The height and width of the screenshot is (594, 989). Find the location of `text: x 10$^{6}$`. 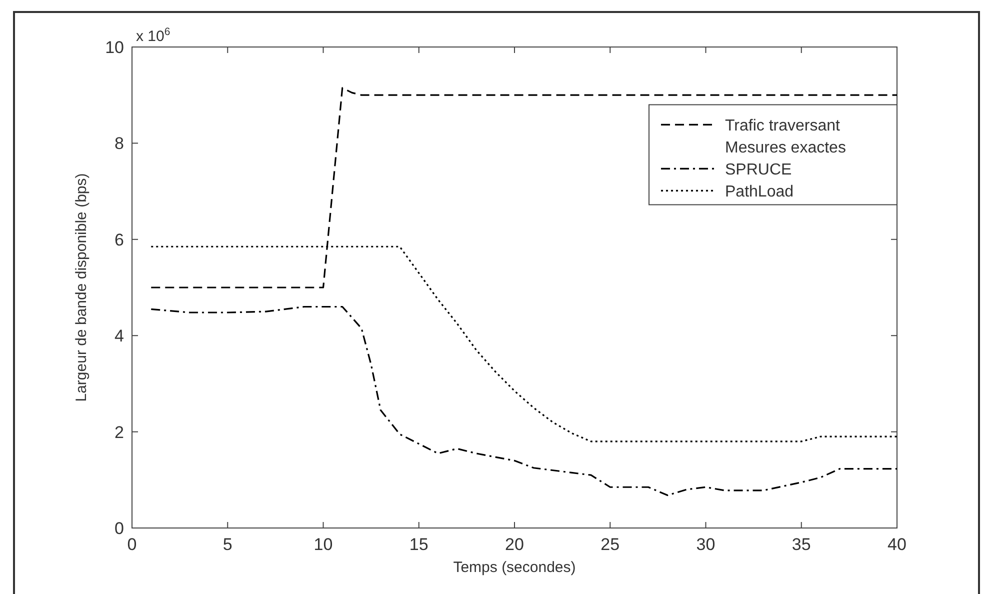

text: x 10$^{6}$ is located at coordinates (153, 35).